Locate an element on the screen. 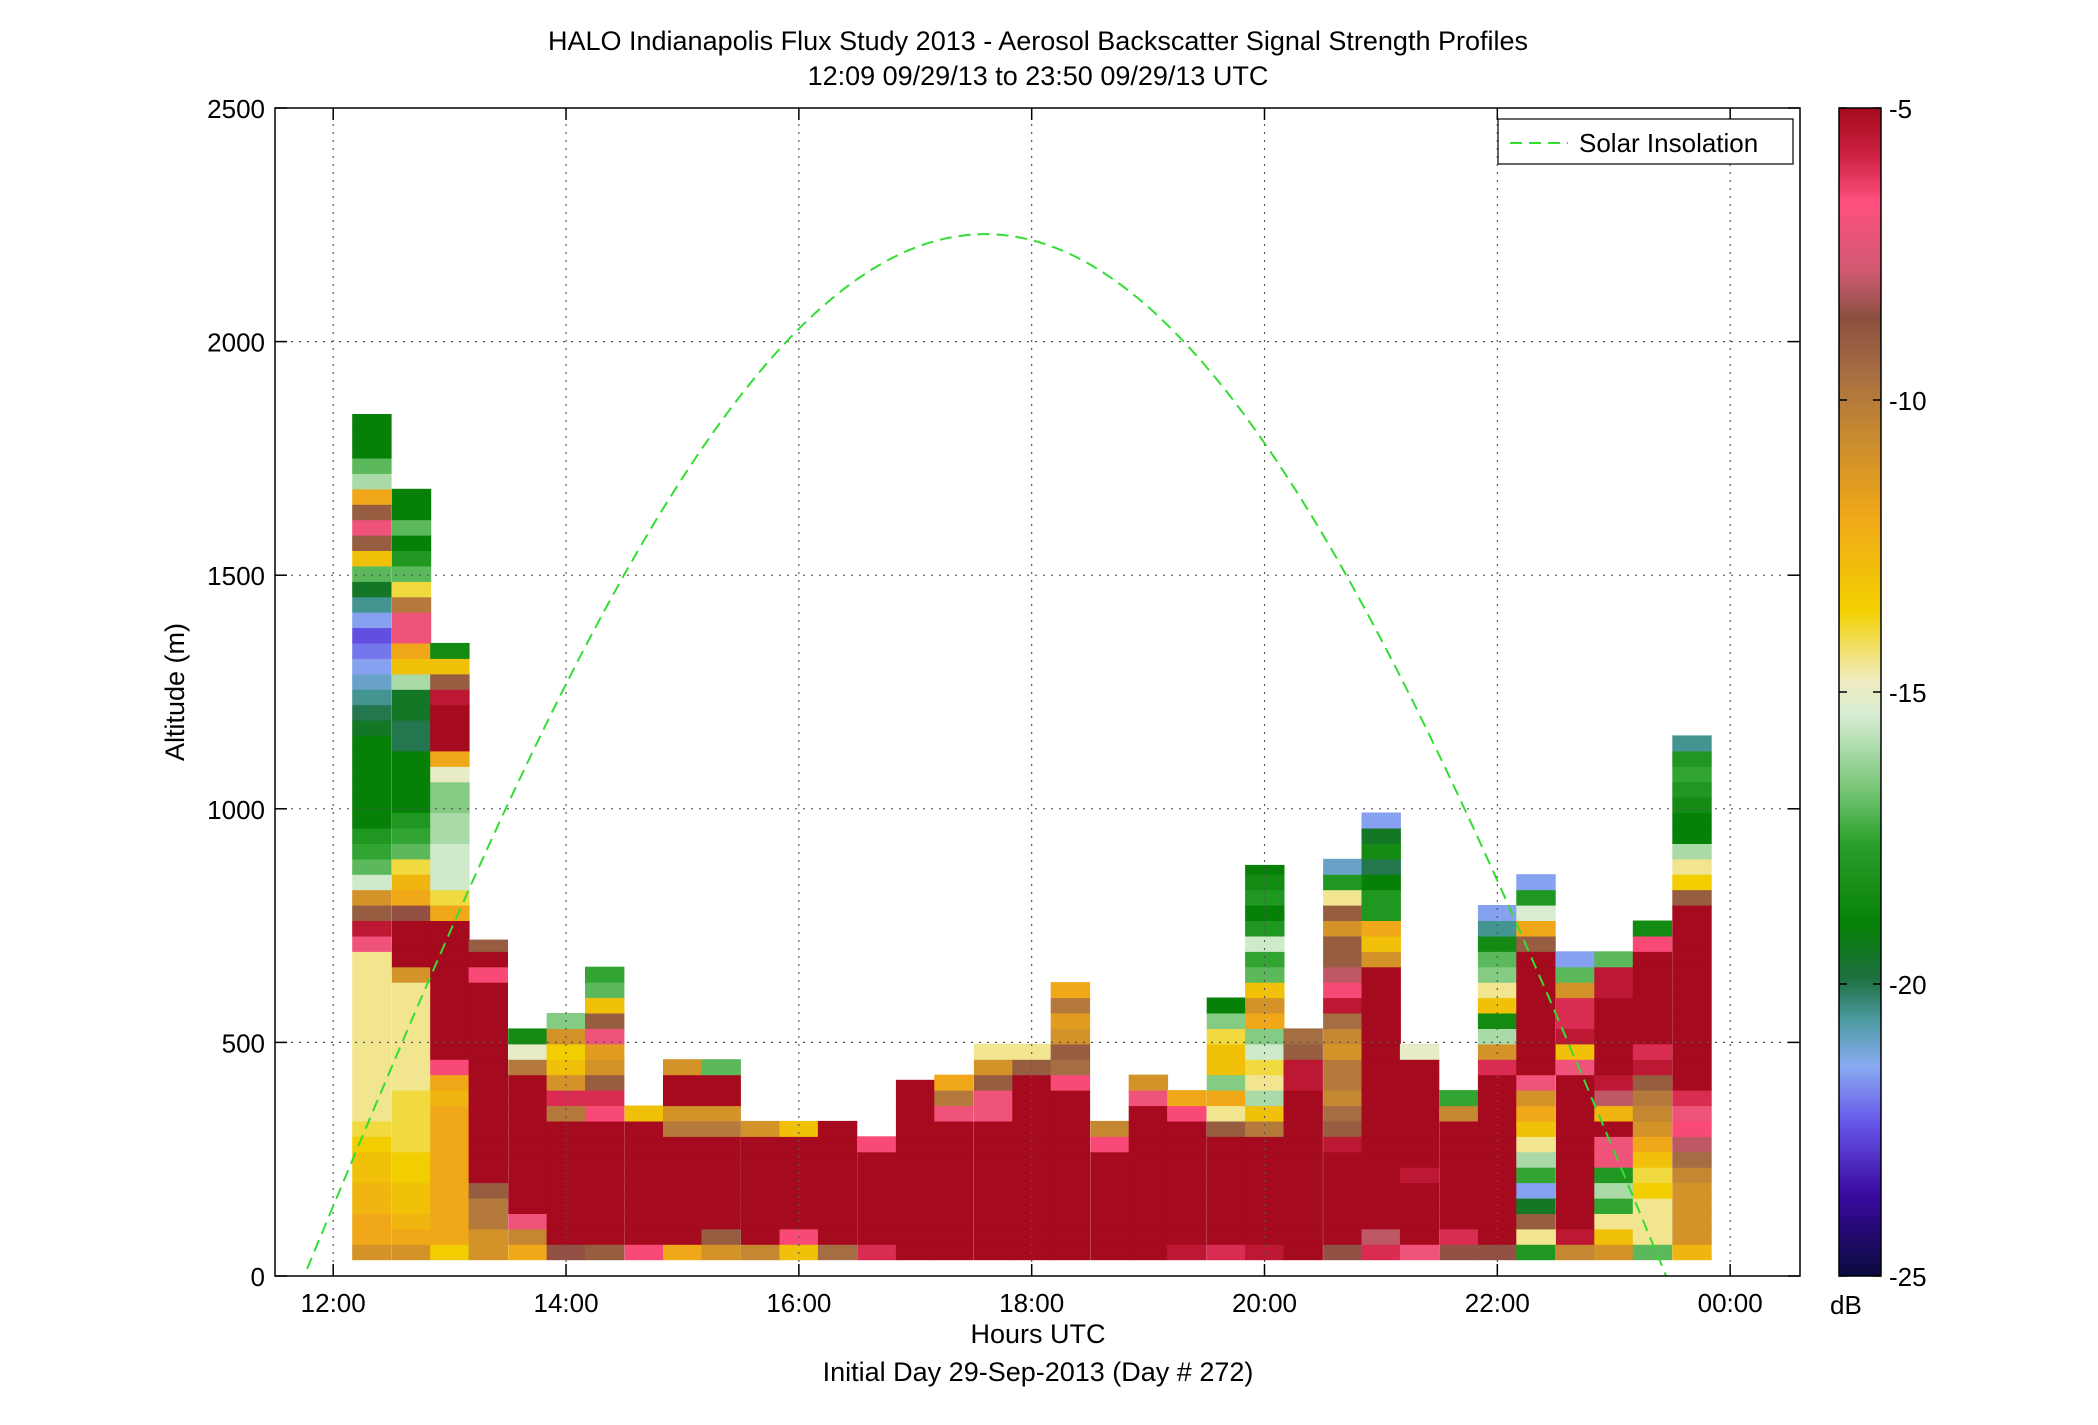 The image size is (2098, 1425). x-tick-label: 00:00 is located at coordinates (1730, 1303).